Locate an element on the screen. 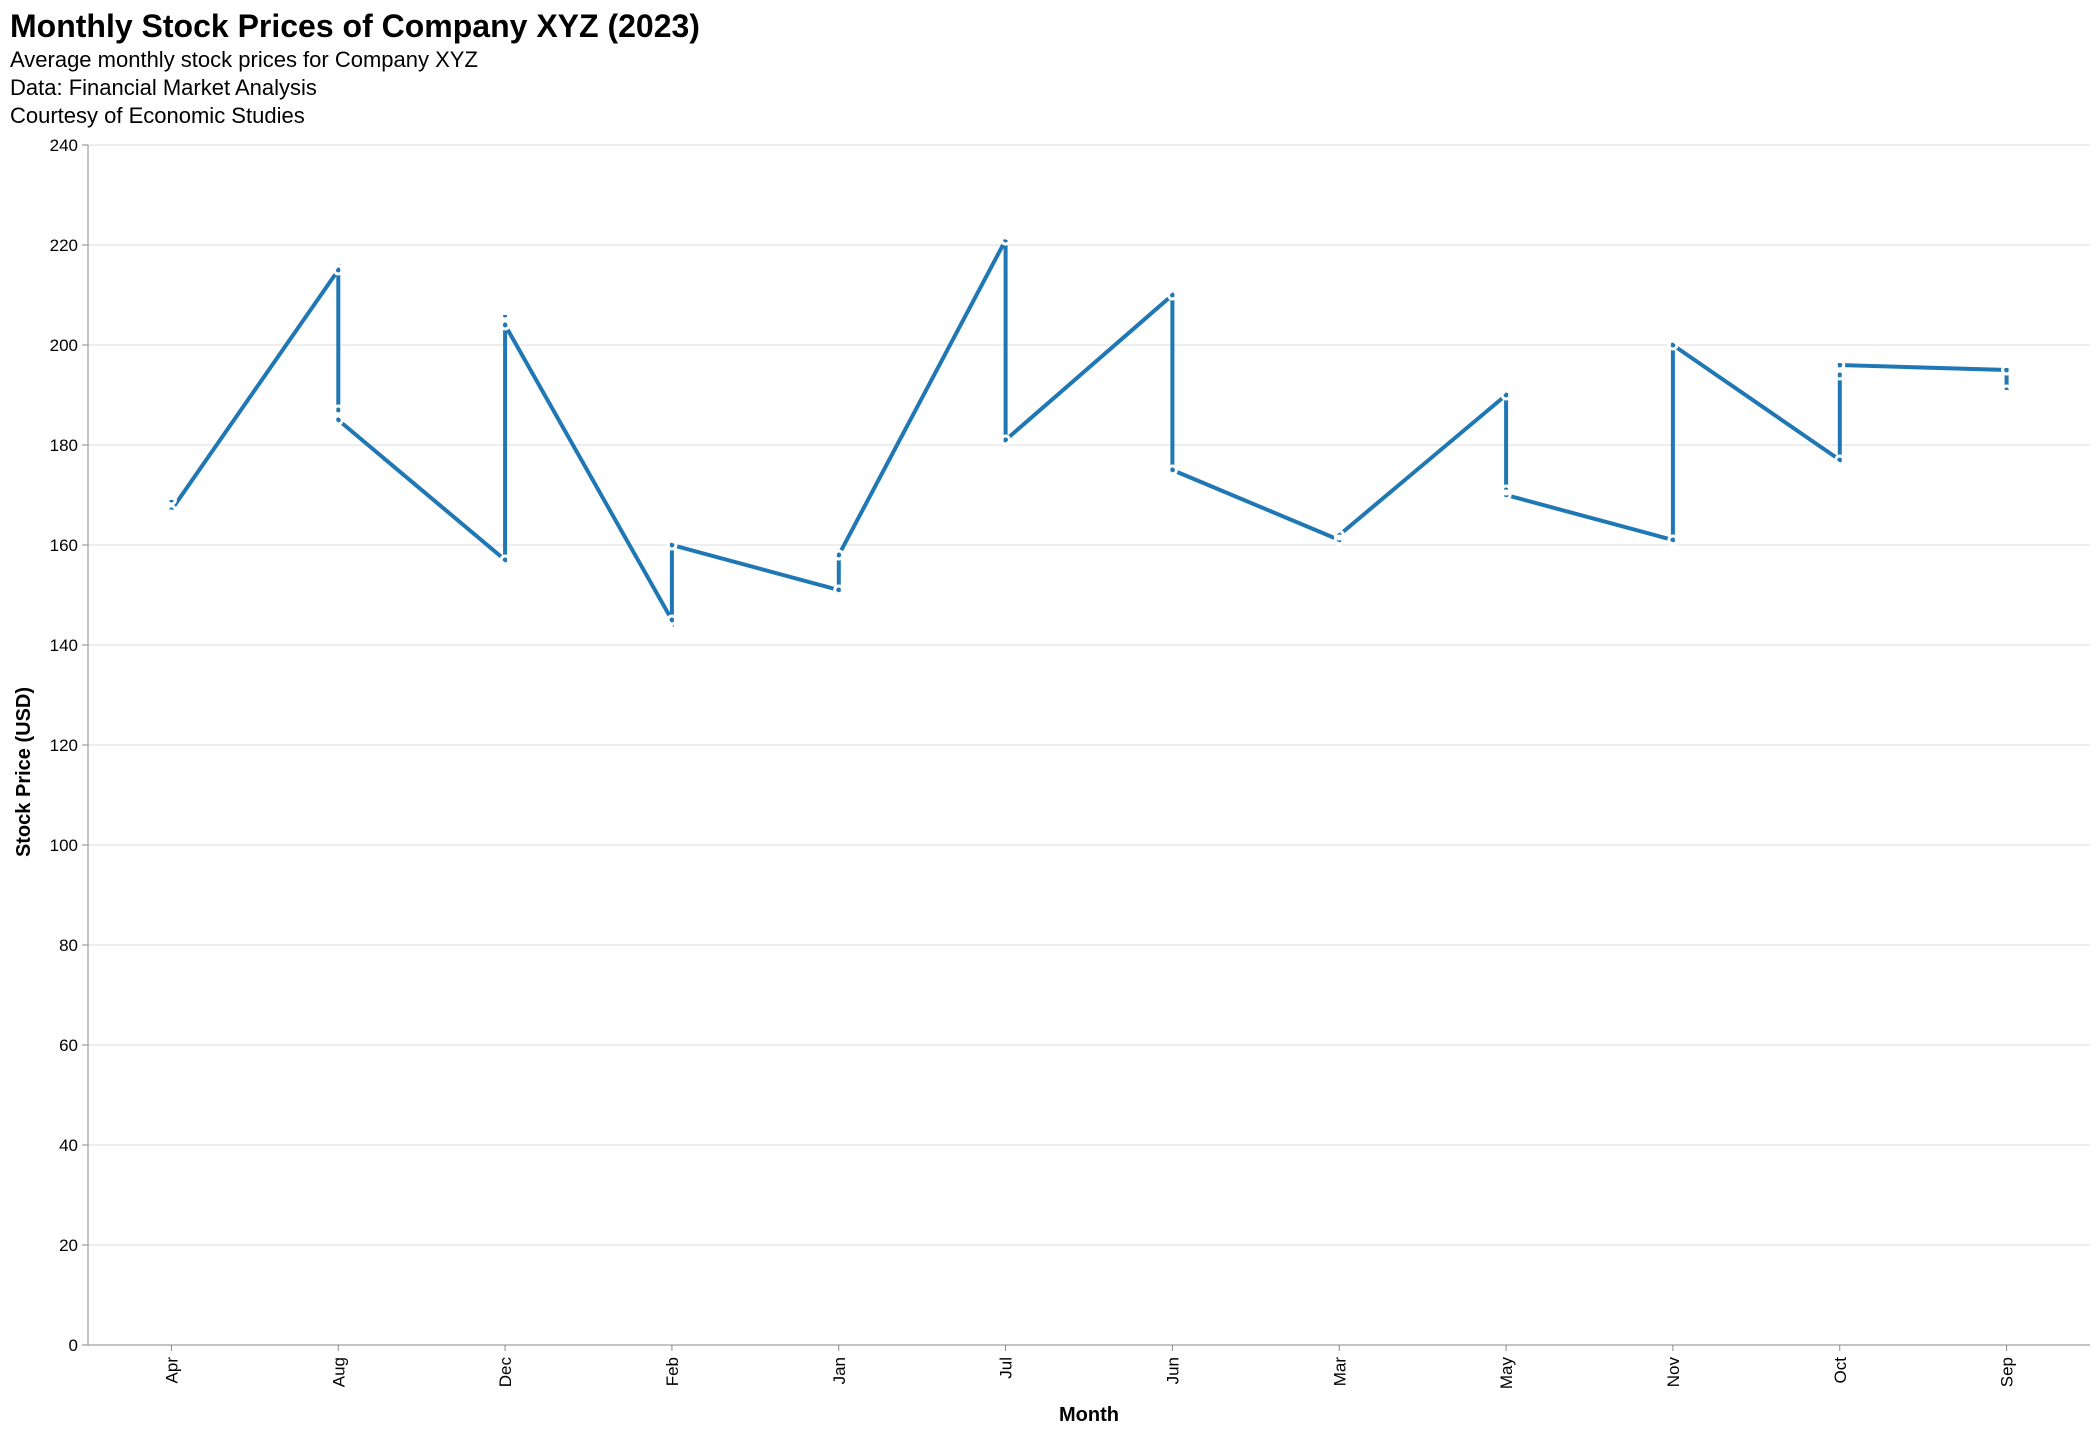 Image resolution: width=2098 pixels, height=1436 pixels. chart-subtitle-line-2: Data: Financial Market Analysis is located at coordinates (163, 87).